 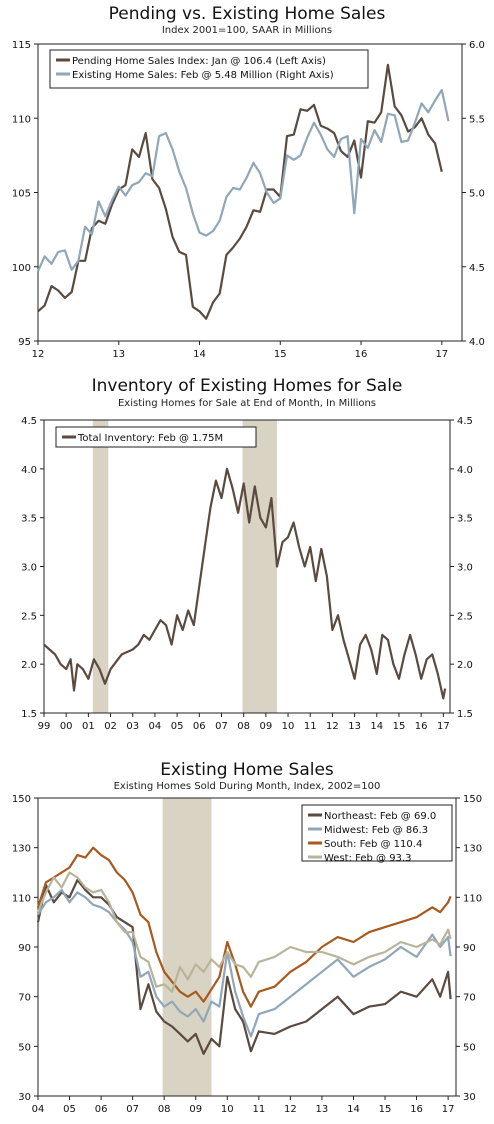 I want to click on x-tick-label: 01, so click(x=88, y=726).